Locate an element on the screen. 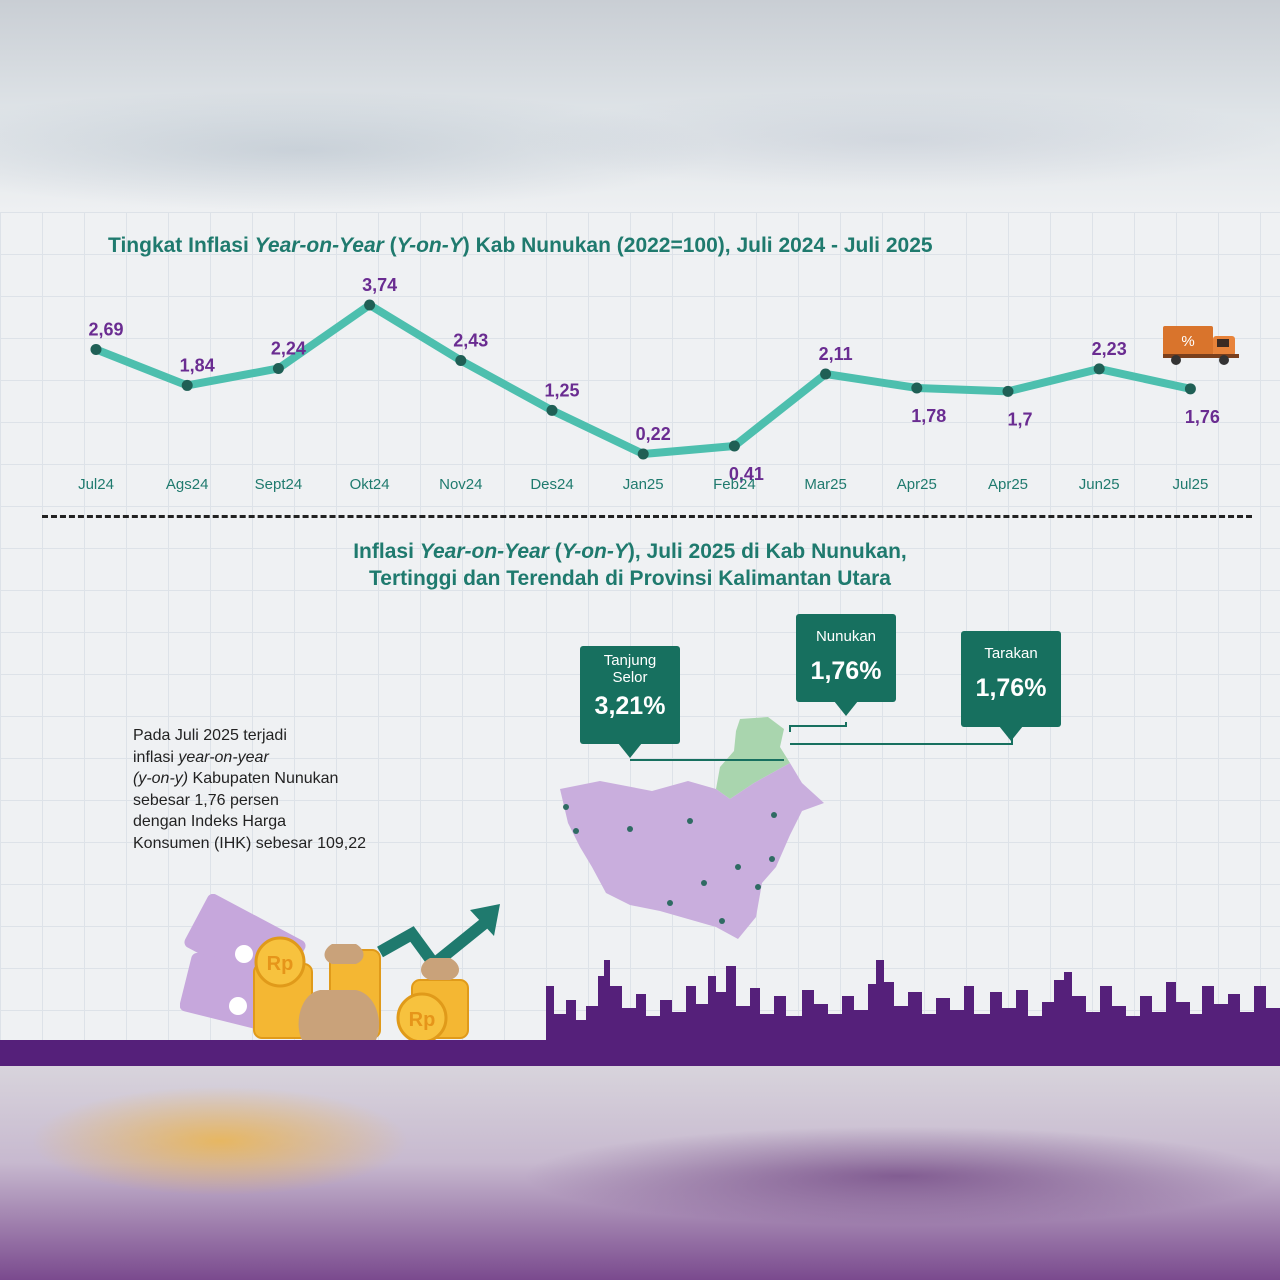 This screenshot has width=1280, height=1280. growth-arrow-icon is located at coordinates (438, 938).